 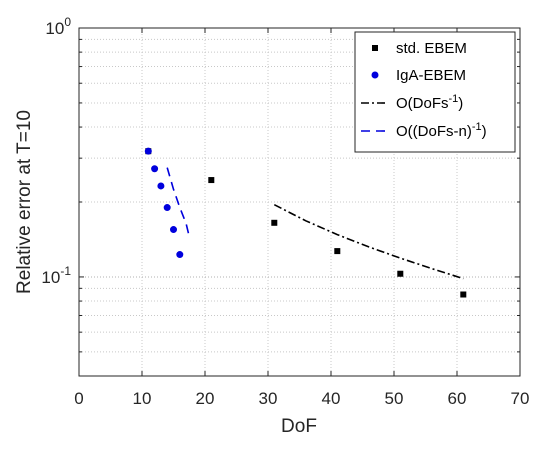 What do you see at coordinates (431, 75) in the screenshot?
I see `legend-label: IgA-EBEM` at bounding box center [431, 75].